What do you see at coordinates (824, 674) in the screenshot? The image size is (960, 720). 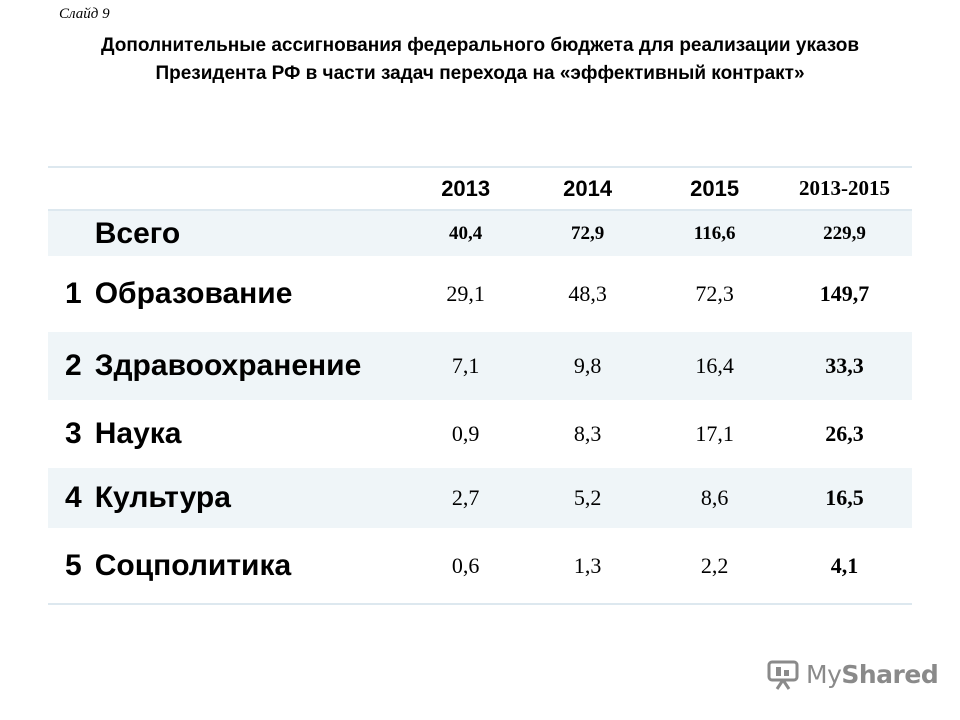 I see `watermark-my: My` at bounding box center [824, 674].